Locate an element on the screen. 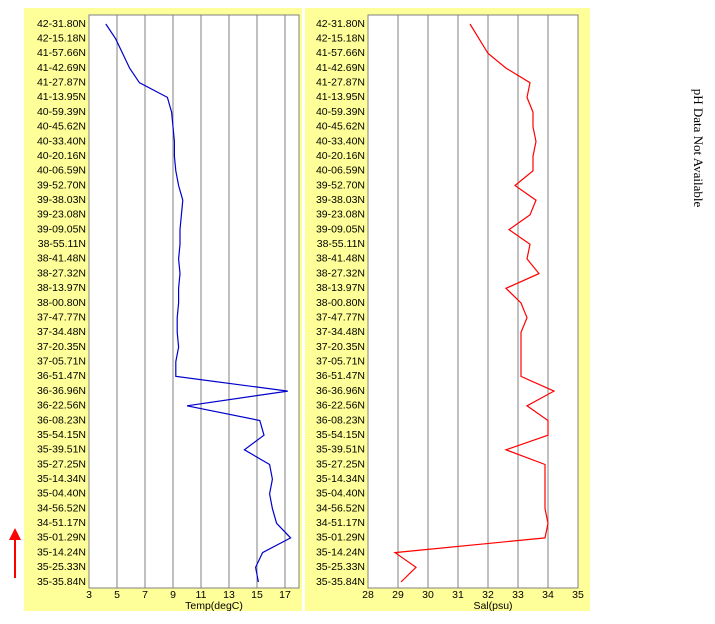 This screenshot has width=715, height=624. note: pH Data Not Available is located at coordinates (698, 148).